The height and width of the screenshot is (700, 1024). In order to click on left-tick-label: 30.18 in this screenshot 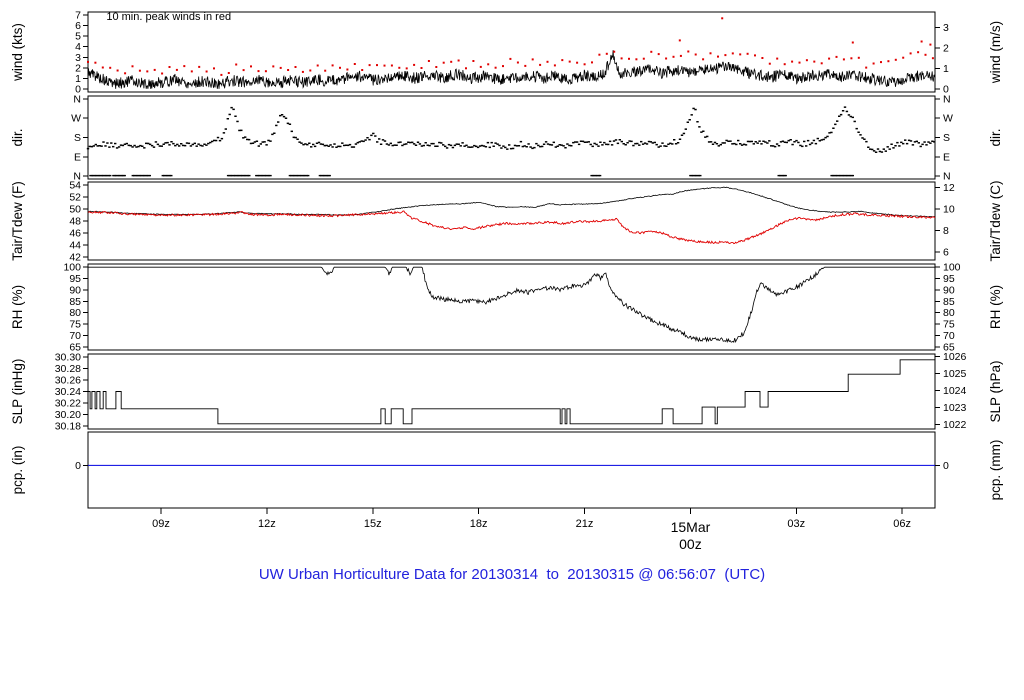, I will do `click(68, 427)`.